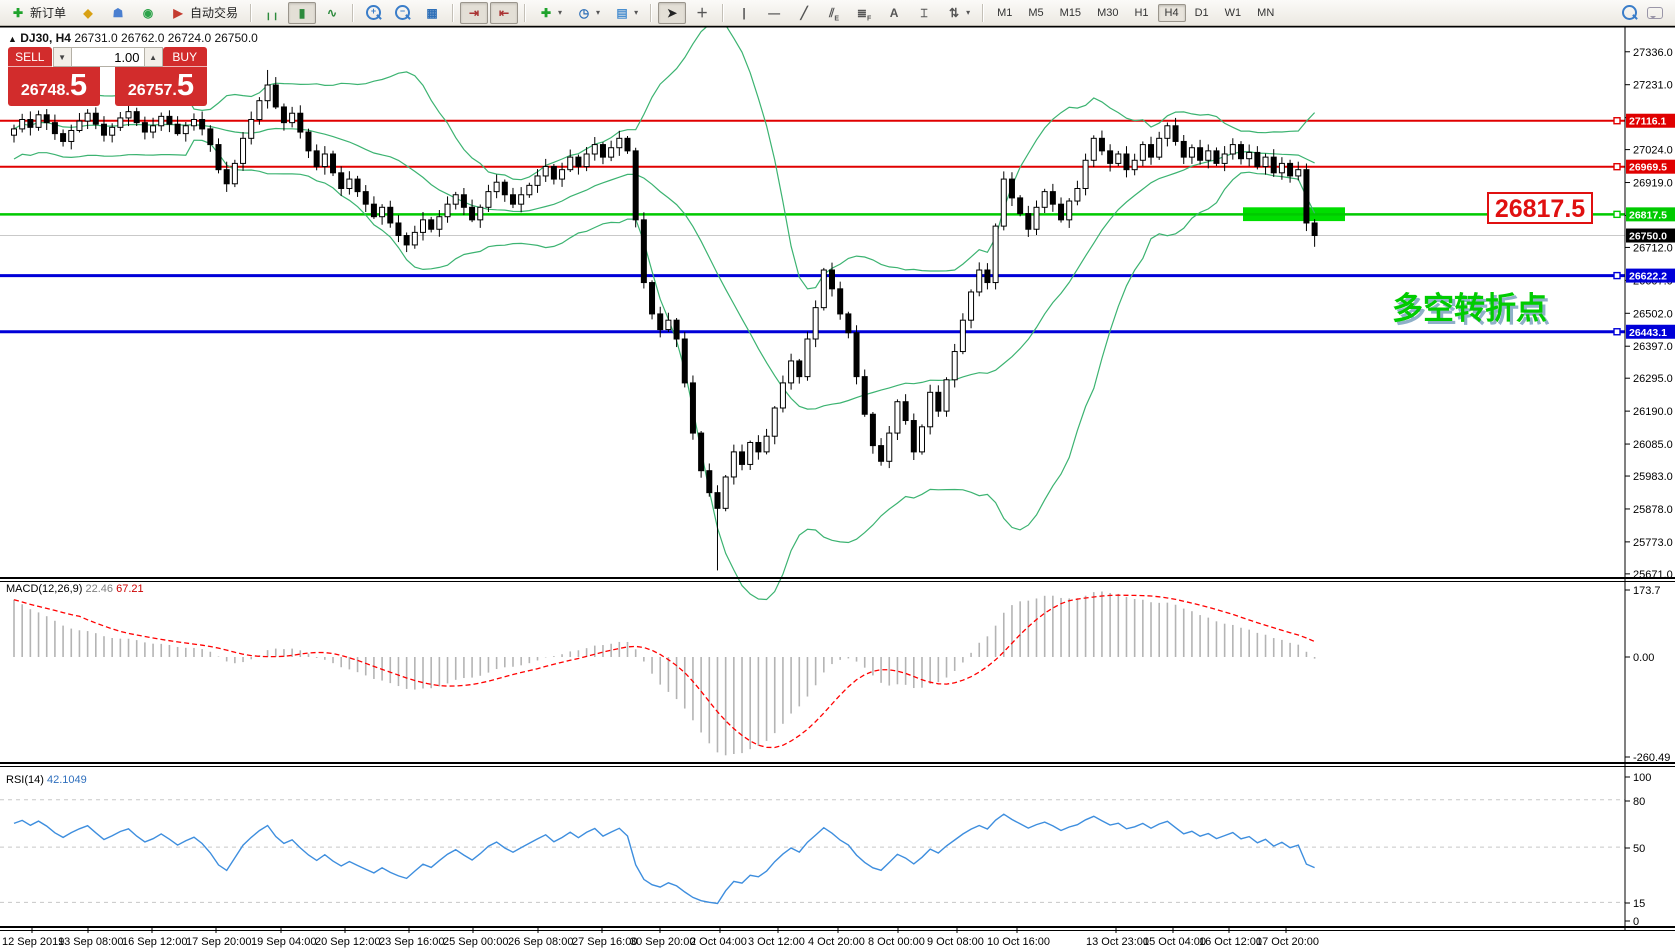  What do you see at coordinates (178, 12) in the screenshot?
I see `autotrade-icon: ▶` at bounding box center [178, 12].